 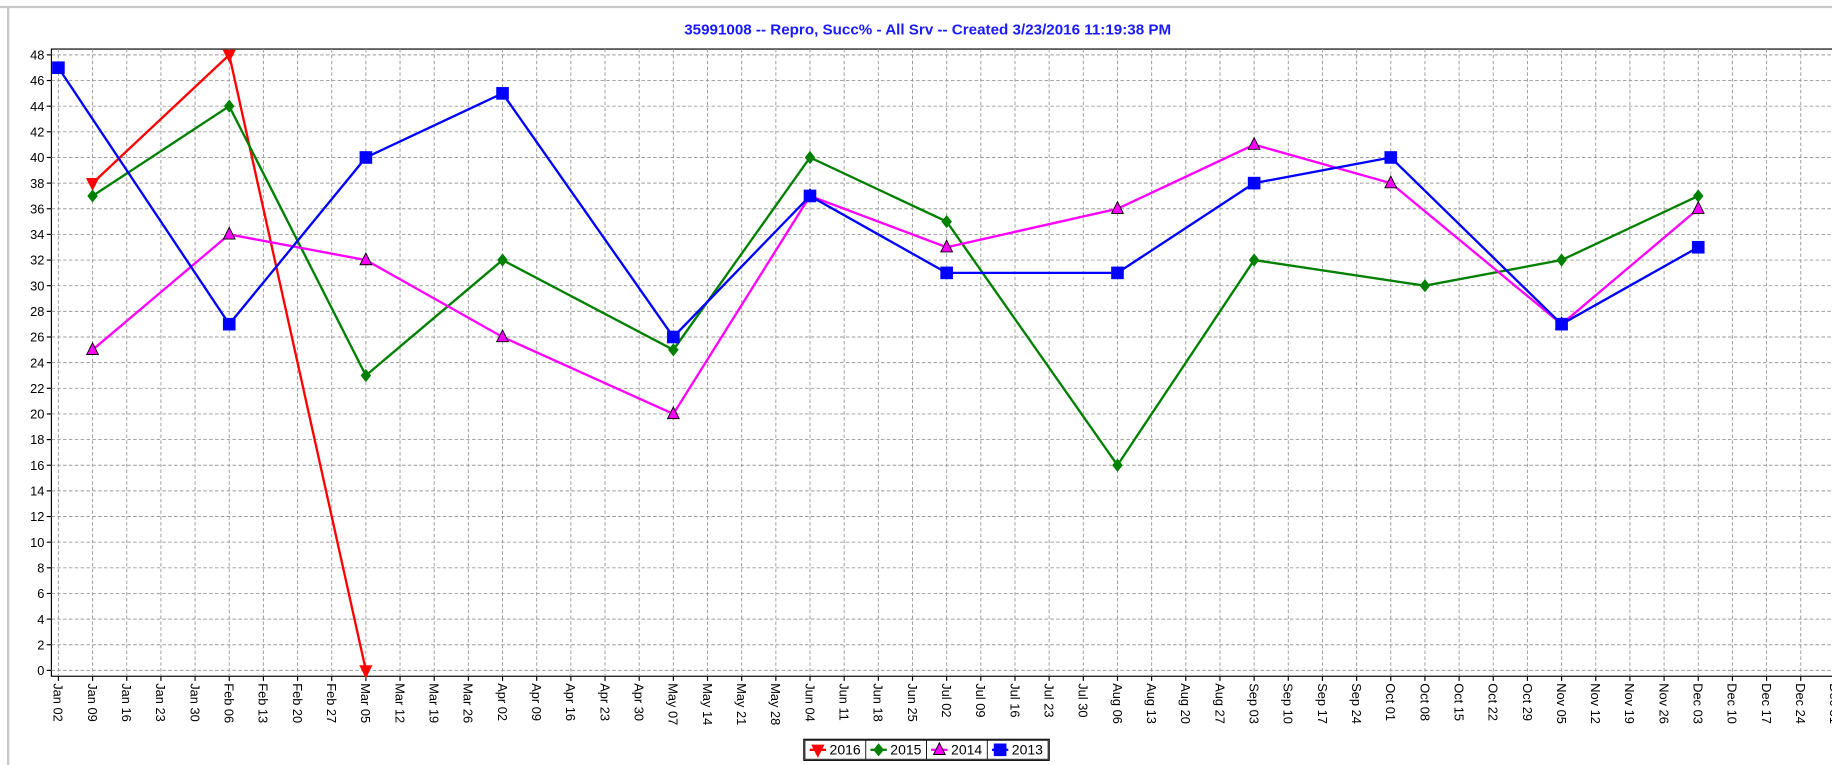 What do you see at coordinates (229, 703) in the screenshot?
I see `x-tick-label: Feb 06` at bounding box center [229, 703].